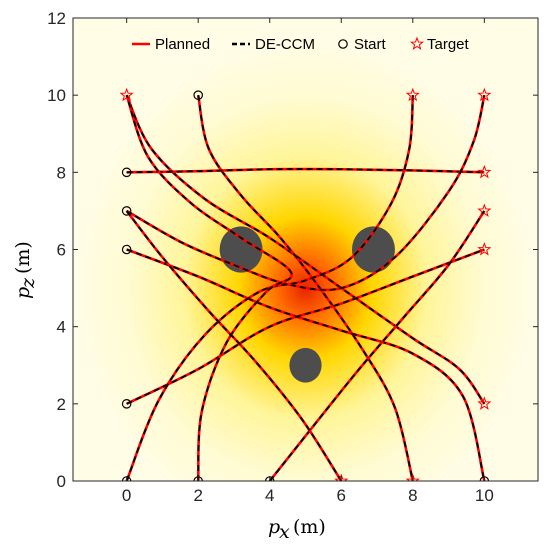 Image resolution: width=550 pixels, height=554 pixels. Describe the element at coordinates (61, 404) in the screenshot. I see `y-tick-label-1: 2` at that location.